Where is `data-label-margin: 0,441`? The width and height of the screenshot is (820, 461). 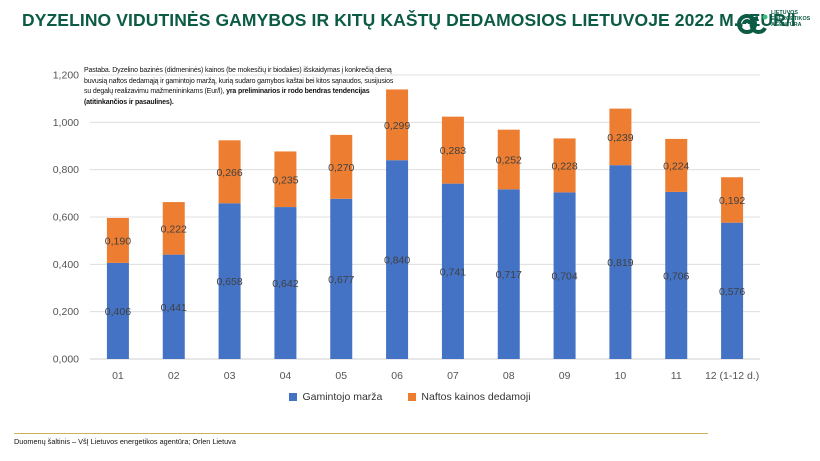 data-label-margin: 0,441 is located at coordinates (174, 308).